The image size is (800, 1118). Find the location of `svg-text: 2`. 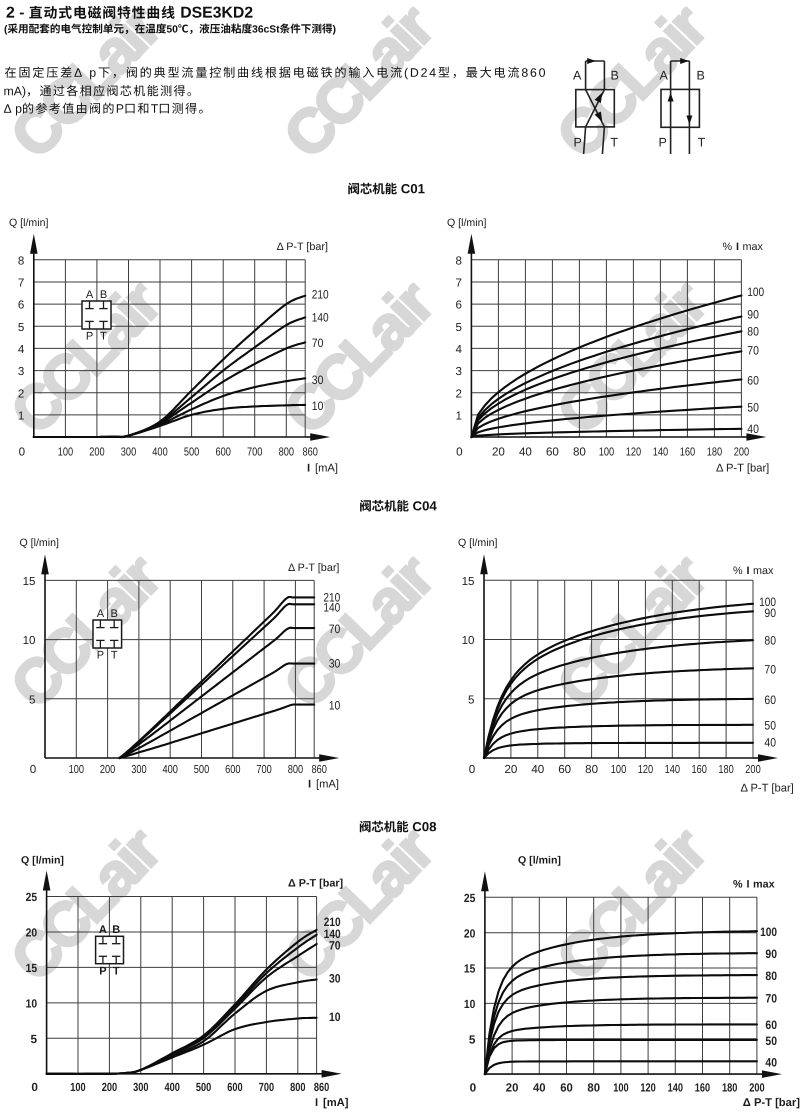

svg-text: 2 is located at coordinates (458, 393).